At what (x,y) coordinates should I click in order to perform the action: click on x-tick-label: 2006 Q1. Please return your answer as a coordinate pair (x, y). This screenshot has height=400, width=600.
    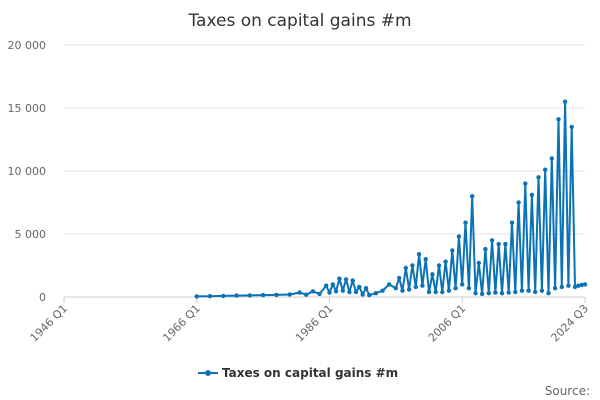
    Looking at the image, I should click on (447, 323).